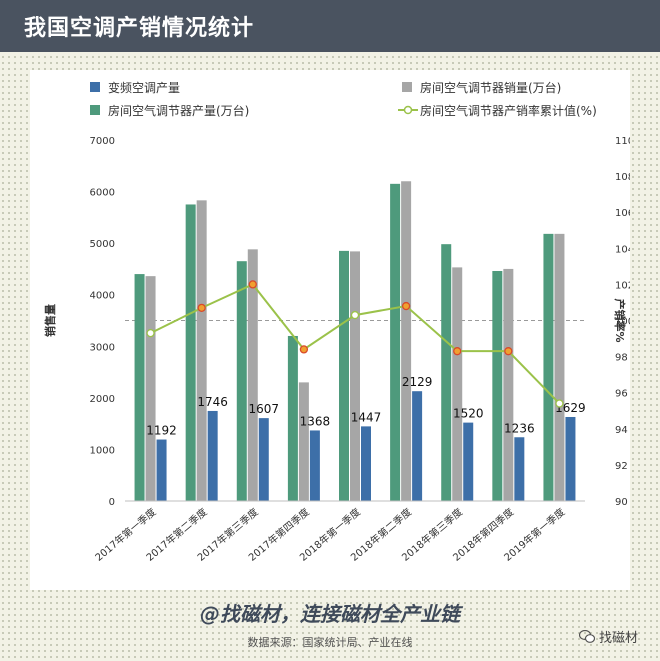 Image resolution: width=660 pixels, height=661 pixels. What do you see at coordinates (330, 26) in the screenshot?
I see `header-bar: 我国空调产销情况统计` at bounding box center [330, 26].